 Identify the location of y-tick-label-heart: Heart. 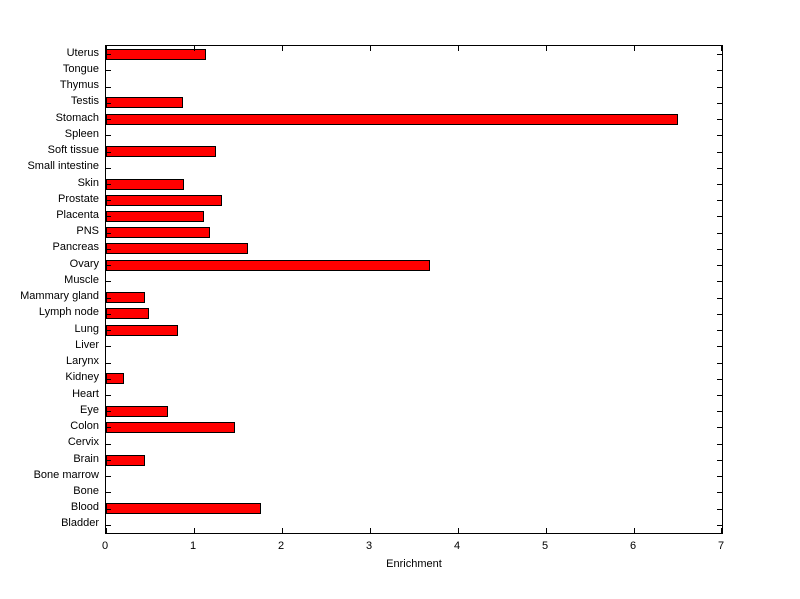
(85, 393).